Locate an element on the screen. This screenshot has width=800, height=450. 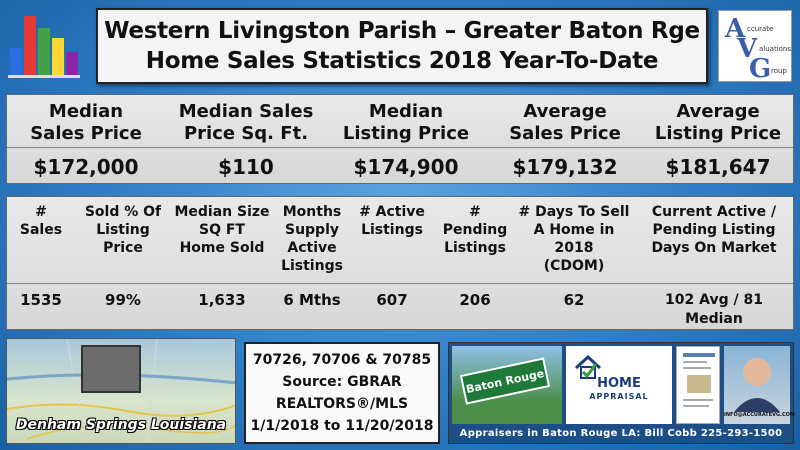
stat-sold-percent-value: 99% is located at coordinates (123, 300).